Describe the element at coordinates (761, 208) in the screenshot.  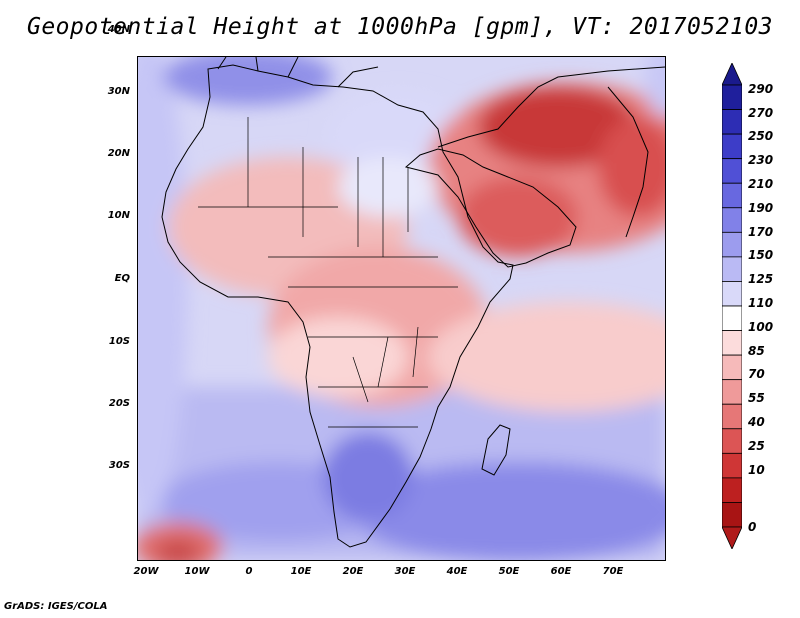
I see `colorbar-label-190: 190` at that location.